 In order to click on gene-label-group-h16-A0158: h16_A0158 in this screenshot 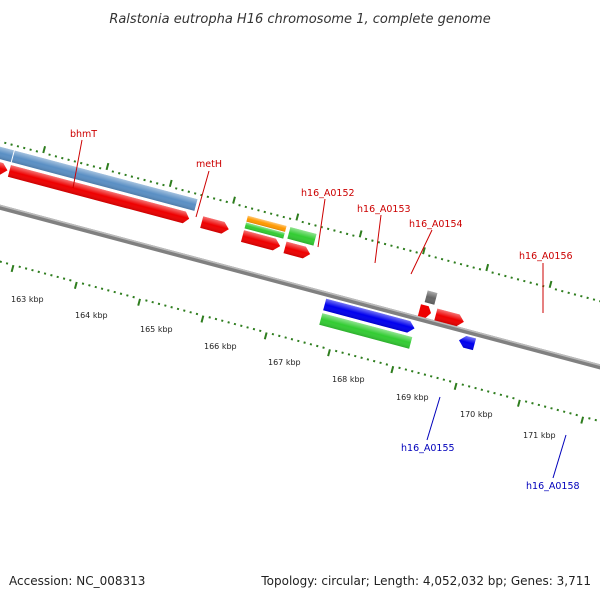, I will do `click(553, 463)`.